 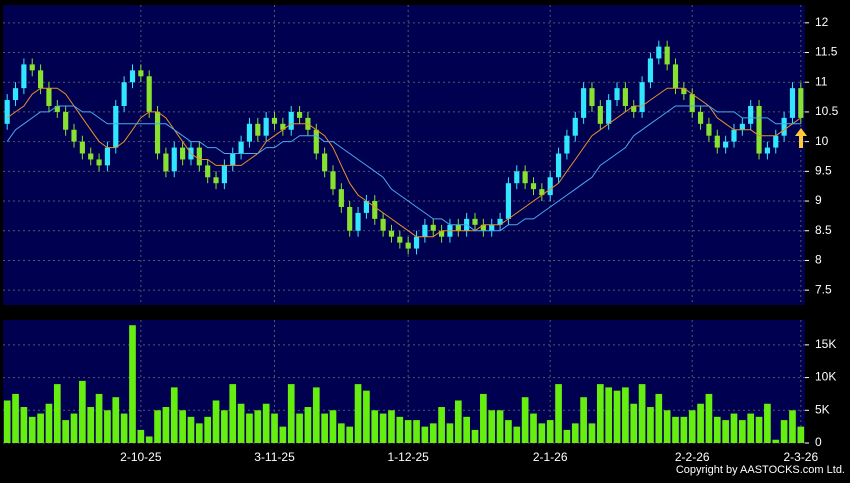 What do you see at coordinates (818, 200) in the screenshot?
I see `y-tick-label: 9` at bounding box center [818, 200].